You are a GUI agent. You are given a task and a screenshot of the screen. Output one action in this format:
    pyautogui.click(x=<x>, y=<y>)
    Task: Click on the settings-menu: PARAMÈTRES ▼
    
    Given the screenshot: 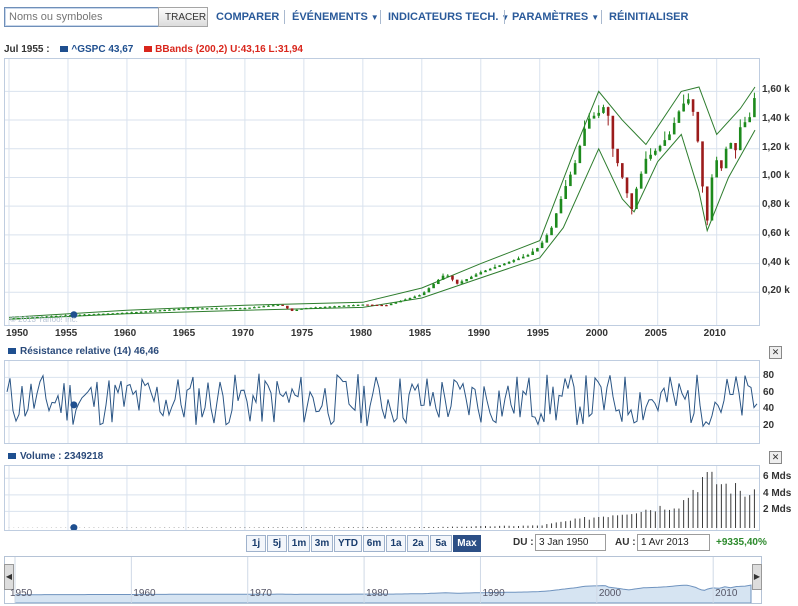 What is the action you would take?
    pyautogui.click(x=555, y=17)
    